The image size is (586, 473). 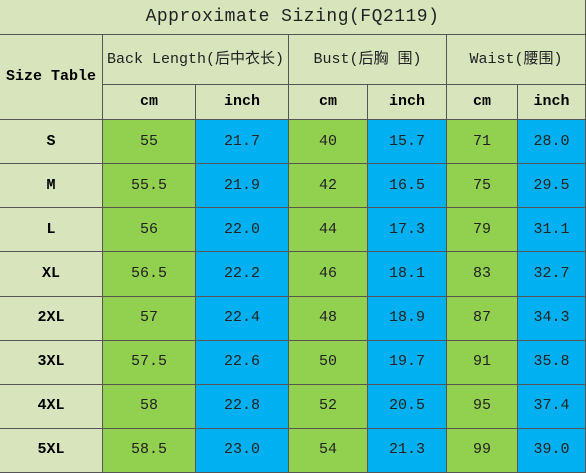 What do you see at coordinates (482, 318) in the screenshot?
I see `measurement: 87` at bounding box center [482, 318].